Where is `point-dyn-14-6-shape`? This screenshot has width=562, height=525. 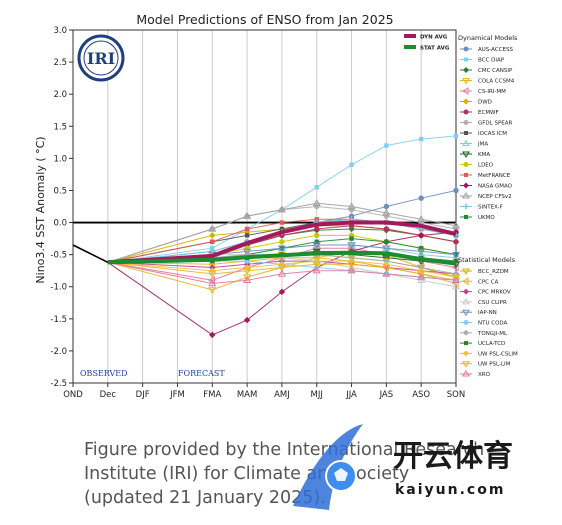 point-dyn-14-6-shape is located at coordinates (421, 219).